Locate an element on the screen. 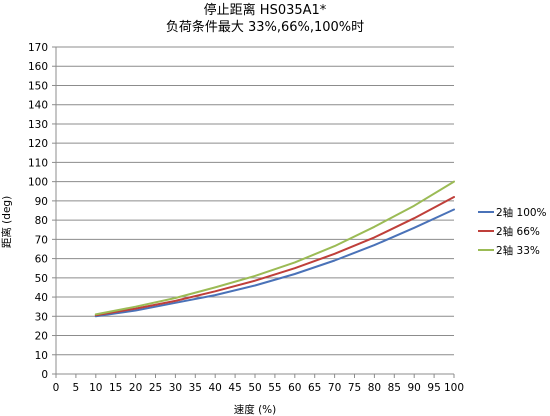 Image resolution: width=550 pixels, height=416 pixels. x-tick-label-70: 70 is located at coordinates (334, 388).